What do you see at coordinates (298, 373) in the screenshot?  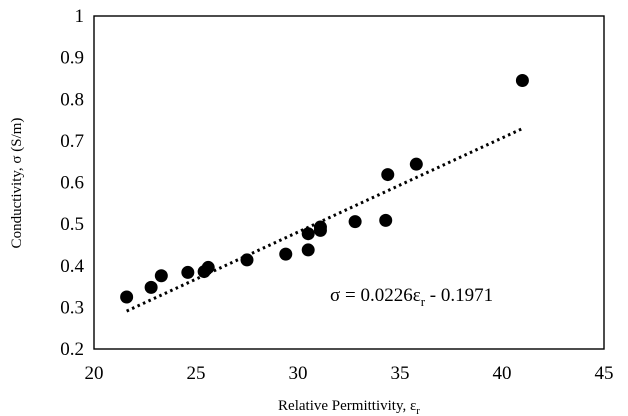 I see `x-tick-label: 30` at bounding box center [298, 373].